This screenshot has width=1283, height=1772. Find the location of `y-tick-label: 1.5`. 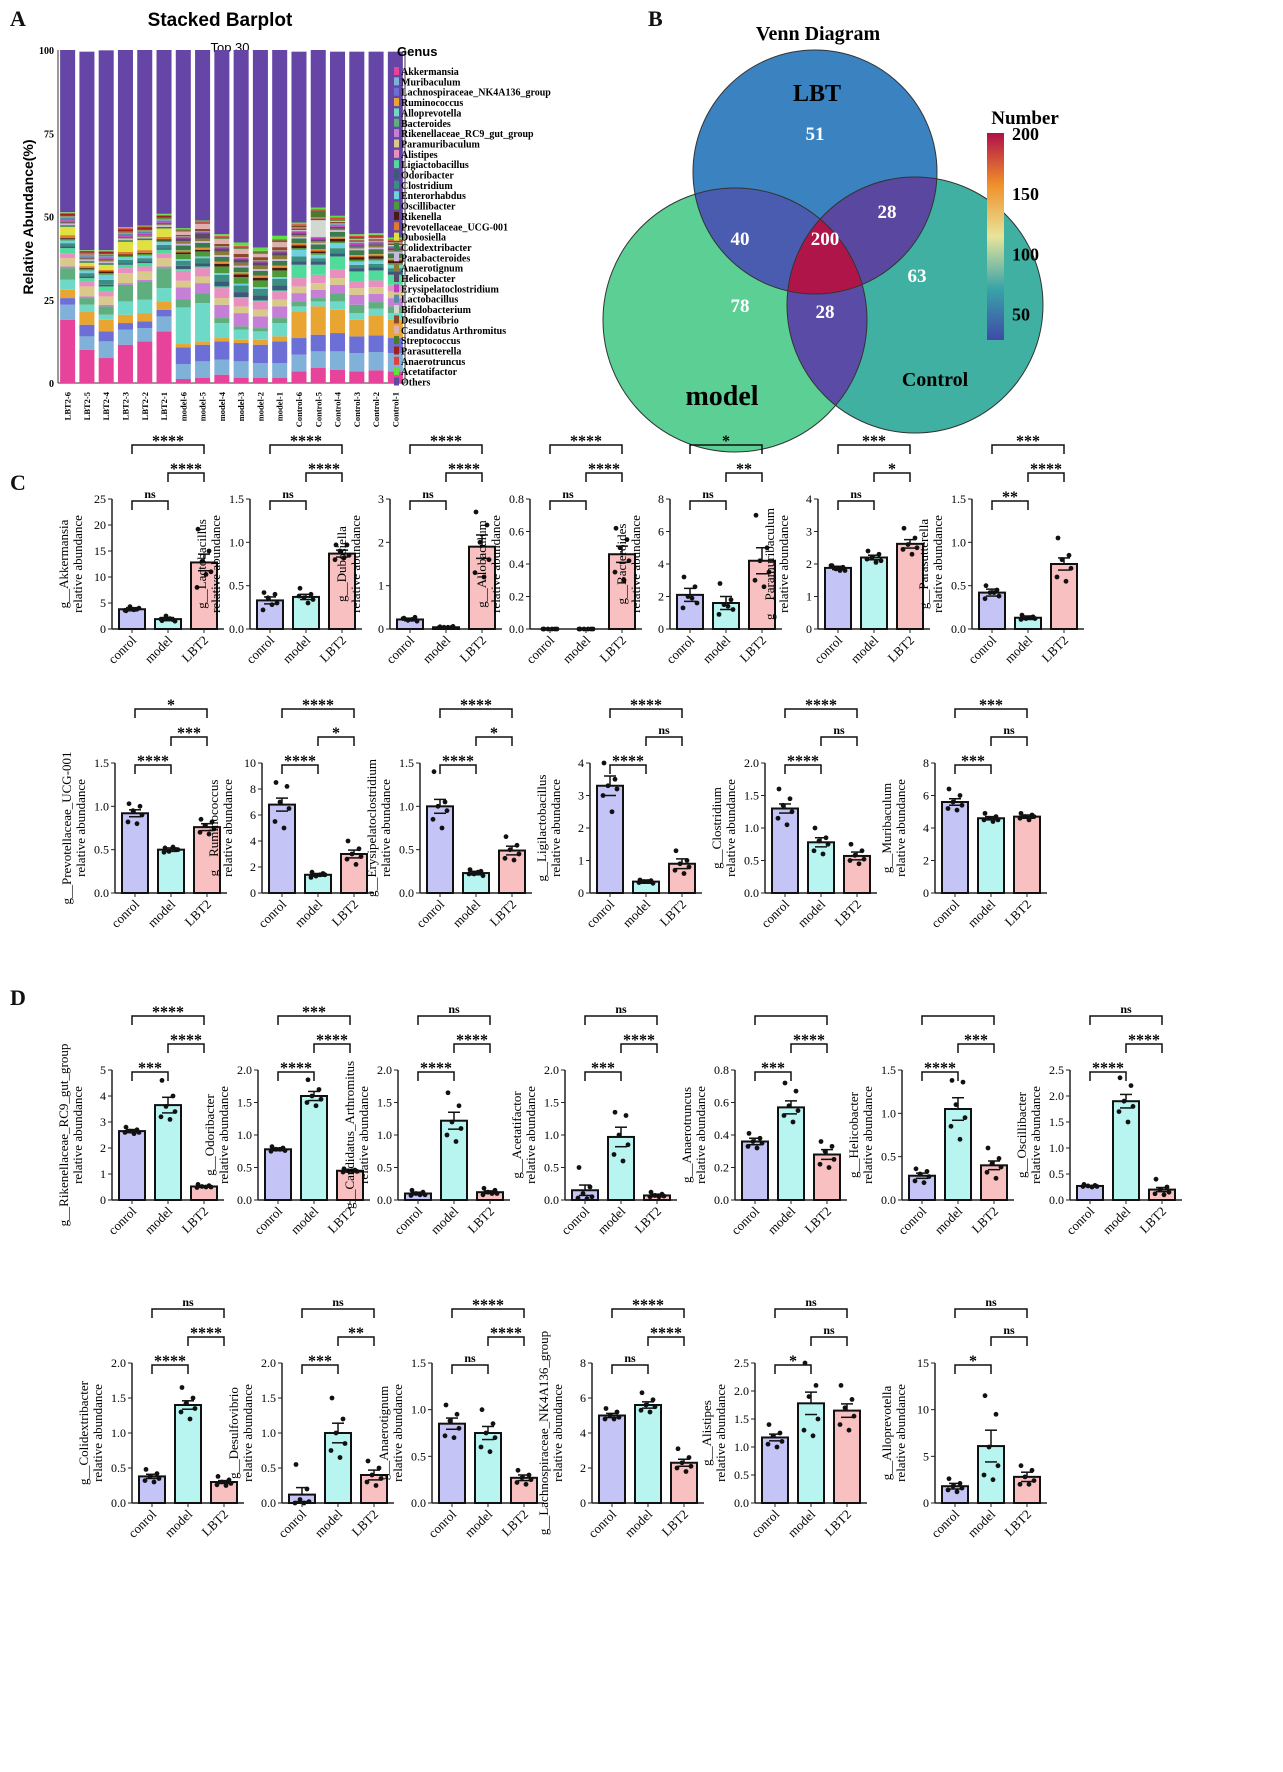

y-tick-label: 1.5 is located at coordinates (418, 1363).